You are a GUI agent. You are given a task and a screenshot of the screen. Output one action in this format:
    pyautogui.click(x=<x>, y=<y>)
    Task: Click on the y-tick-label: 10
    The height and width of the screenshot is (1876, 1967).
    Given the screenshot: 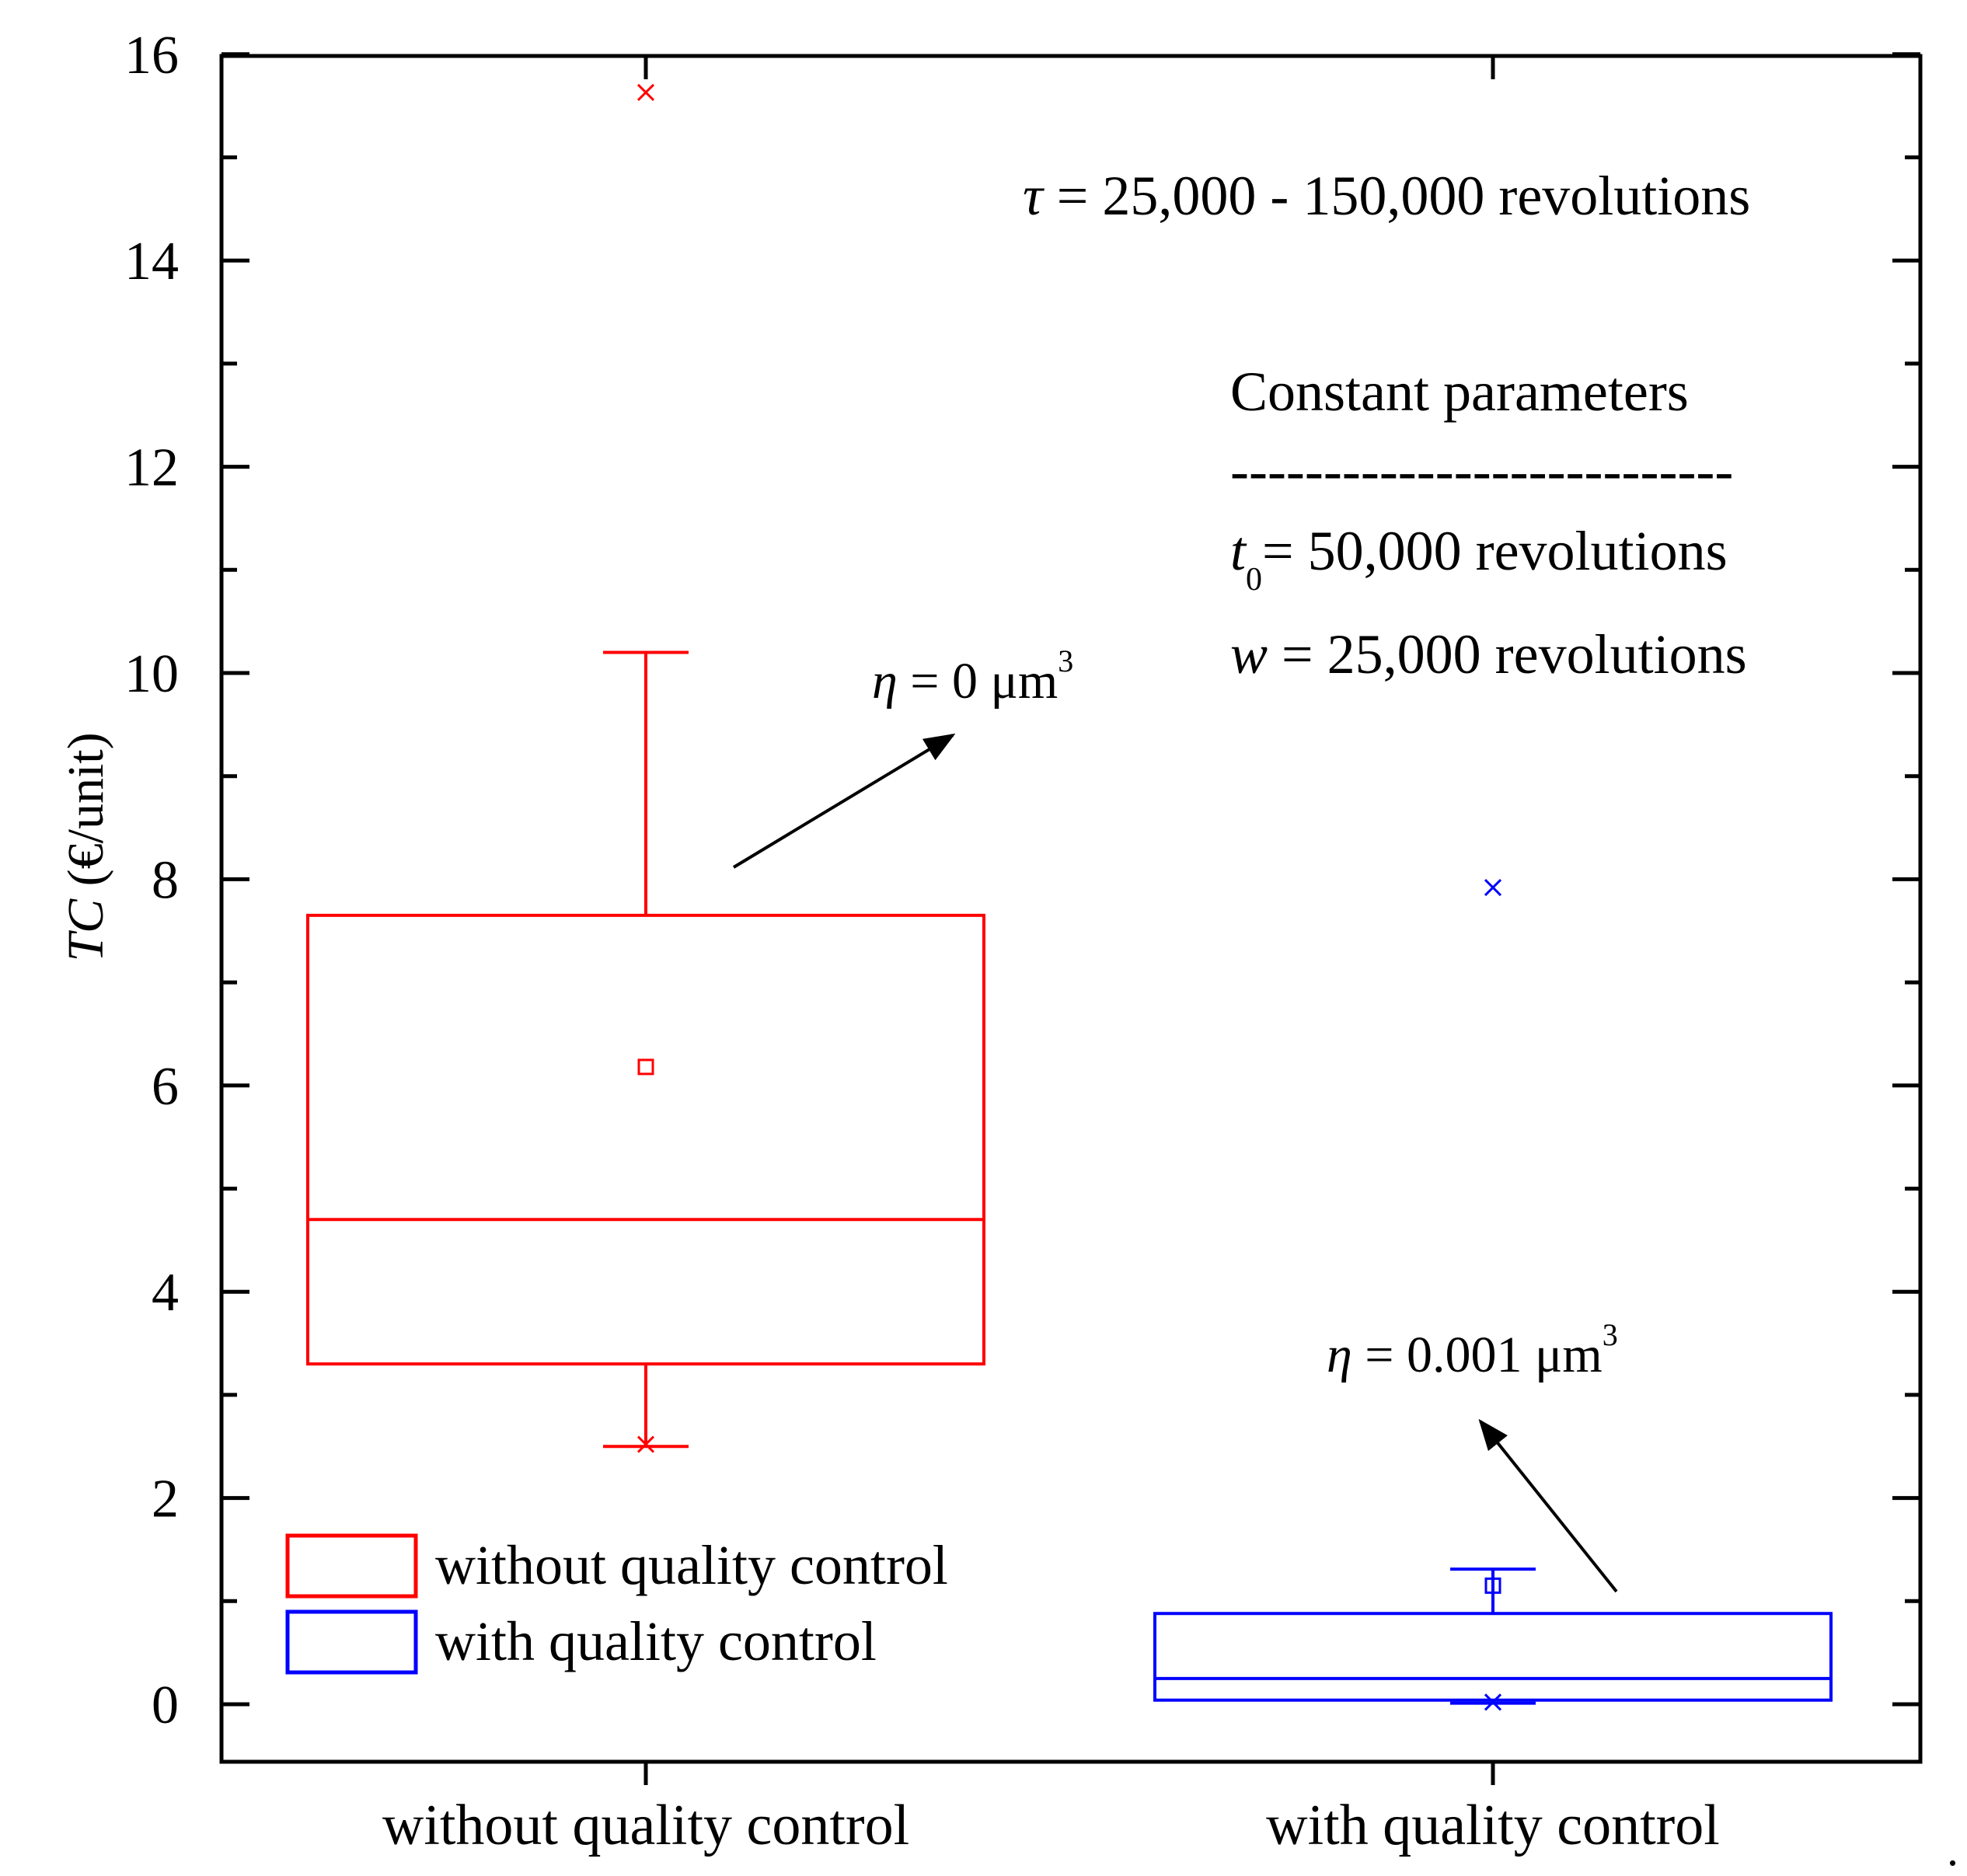 What is the action you would take?
    pyautogui.click(x=151, y=674)
    